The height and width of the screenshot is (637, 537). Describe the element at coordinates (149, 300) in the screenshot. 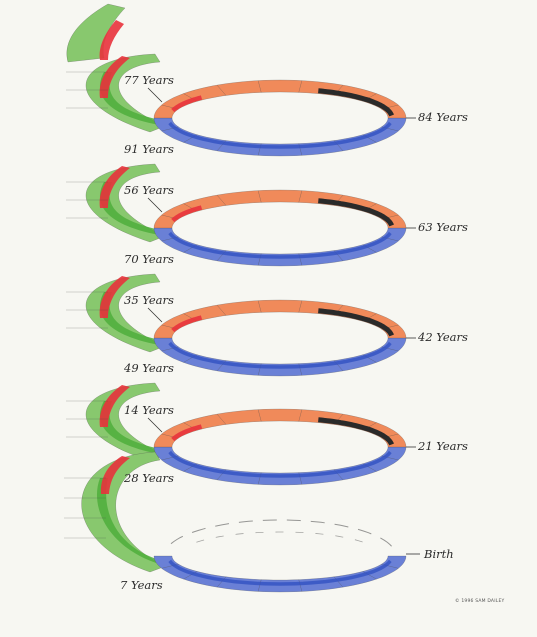

I see `label-35-years: 35 Years` at that location.